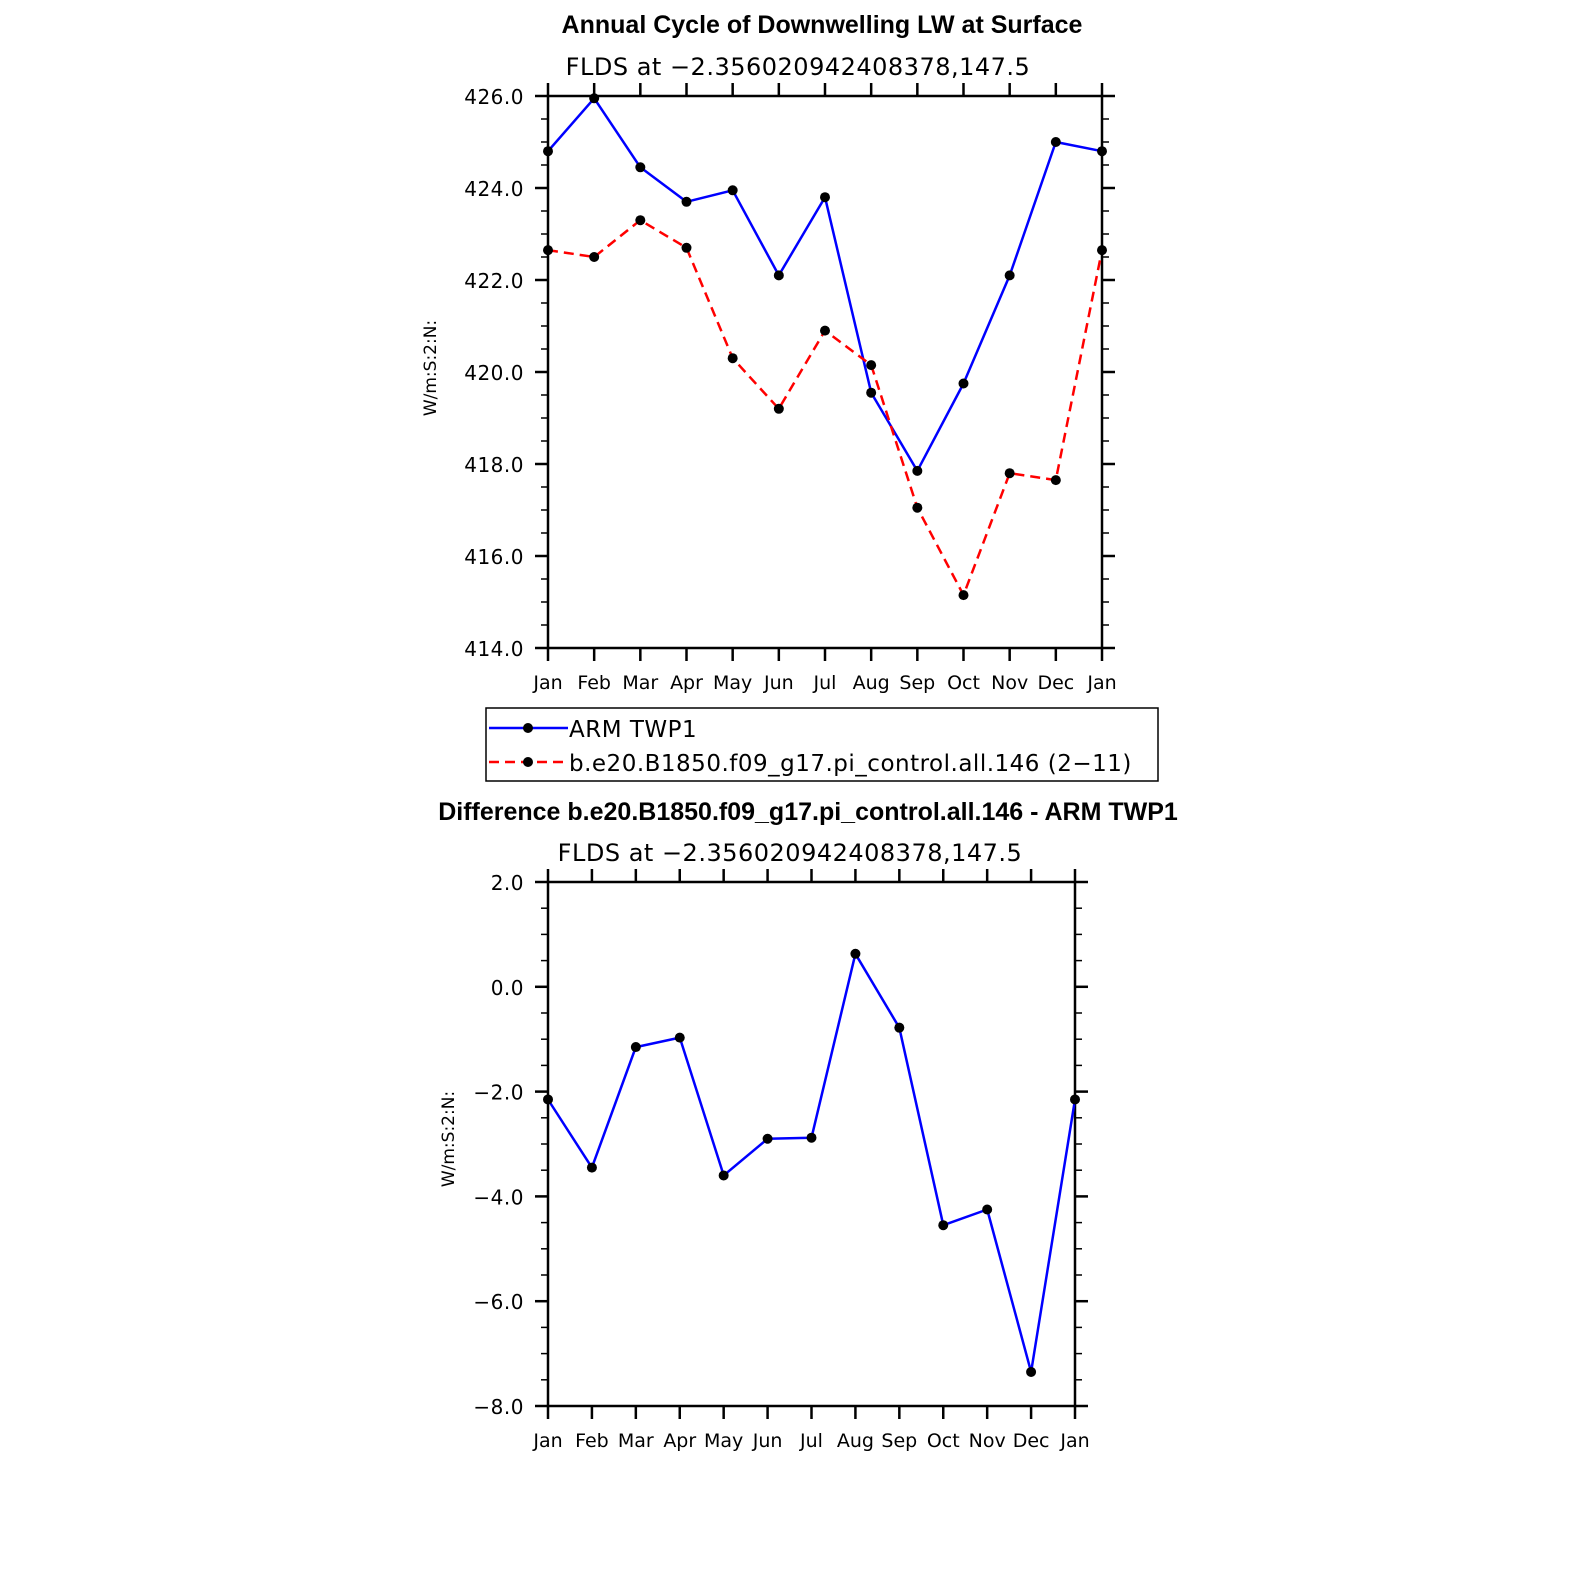 The image size is (1574, 1574). Describe the element at coordinates (498, 1093) in the screenshot. I see `difference-y-tick-label-3: −2.0` at that location.